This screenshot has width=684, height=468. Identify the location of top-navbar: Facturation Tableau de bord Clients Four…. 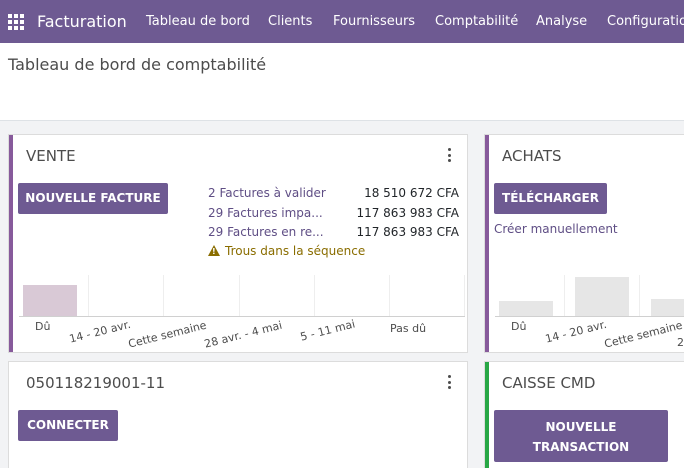
(342, 21).